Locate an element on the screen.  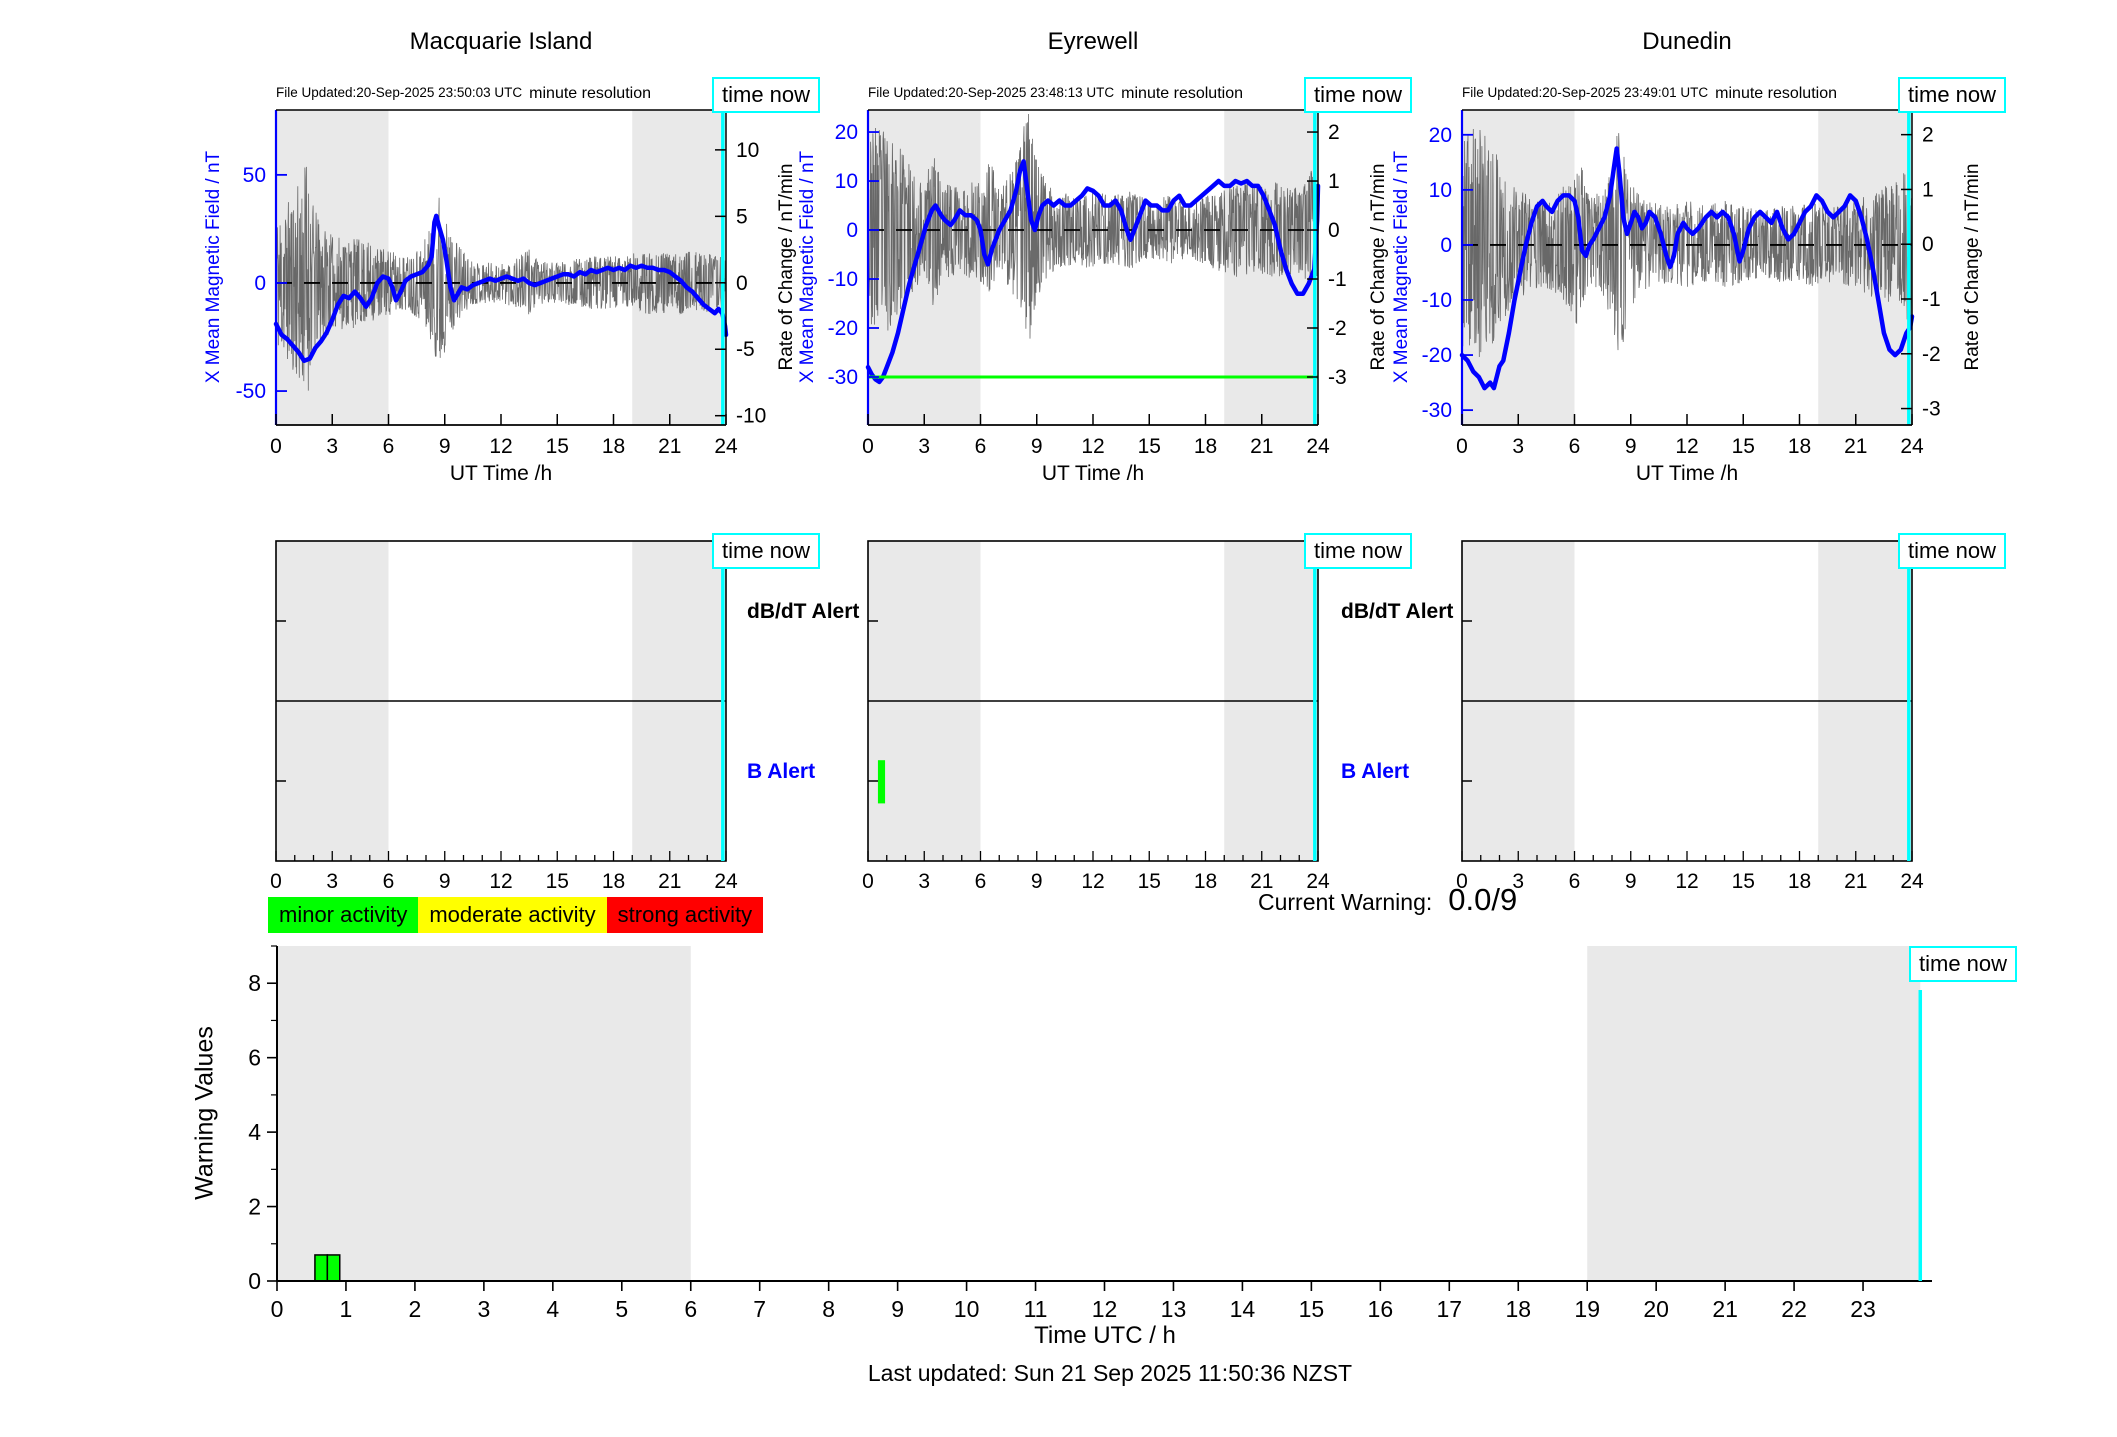
y-axis-label-rate-dunedin: Rate of Change / nT/min is located at coordinates (1972, 267).